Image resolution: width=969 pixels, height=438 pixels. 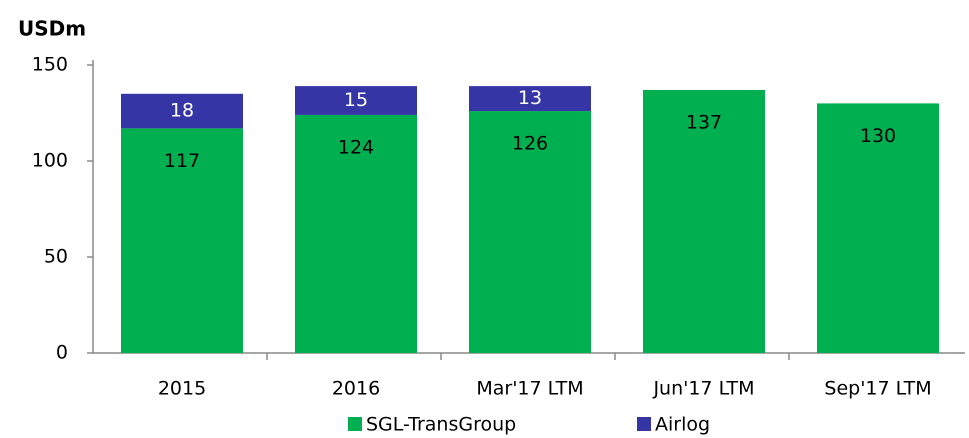 I want to click on data-label: 117, so click(x=182, y=161).